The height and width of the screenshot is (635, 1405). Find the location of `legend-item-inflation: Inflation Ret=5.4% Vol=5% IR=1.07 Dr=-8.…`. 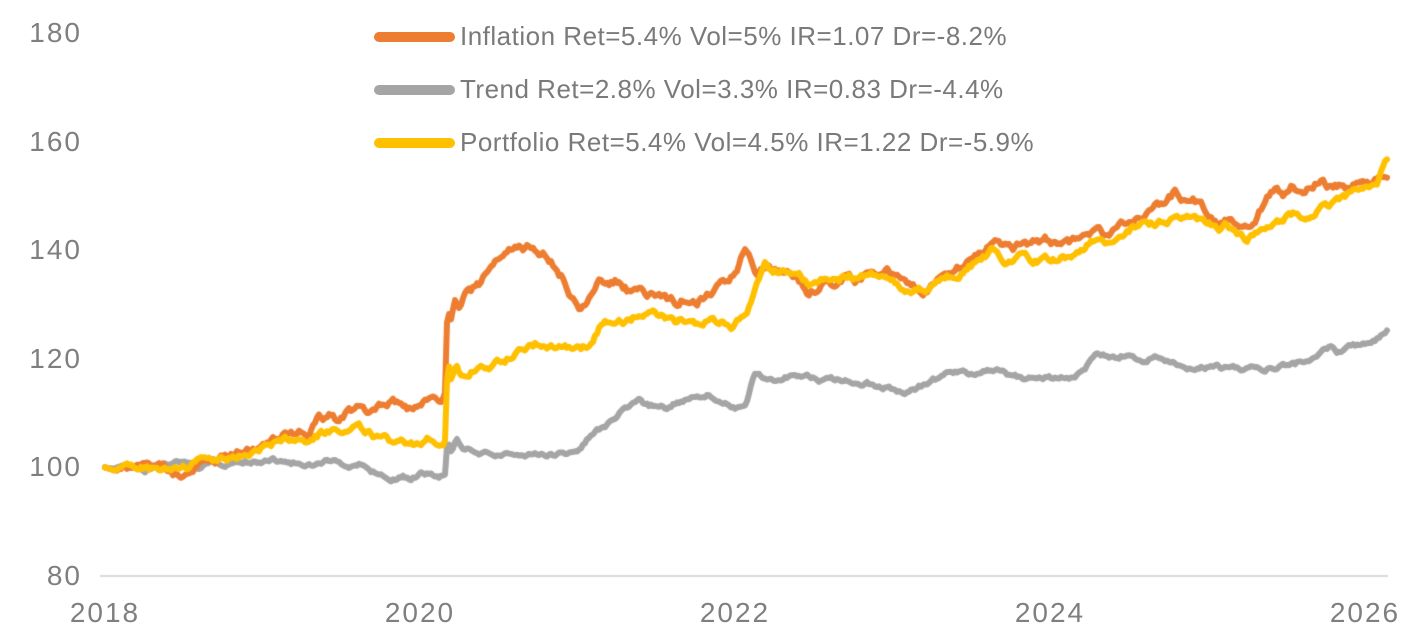

legend-item-inflation: Inflation Ret=5.4% Vol=5% IR=1.07 Dr=-8.… is located at coordinates (704, 36).